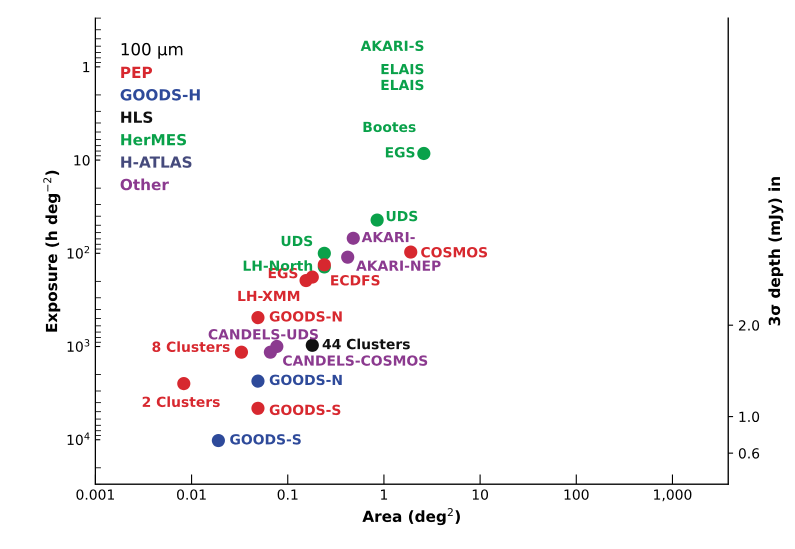 This screenshot has height=549, width=795. Describe the element at coordinates (388, 237) in the screenshot. I see `annotation: AKARI-` at that location.